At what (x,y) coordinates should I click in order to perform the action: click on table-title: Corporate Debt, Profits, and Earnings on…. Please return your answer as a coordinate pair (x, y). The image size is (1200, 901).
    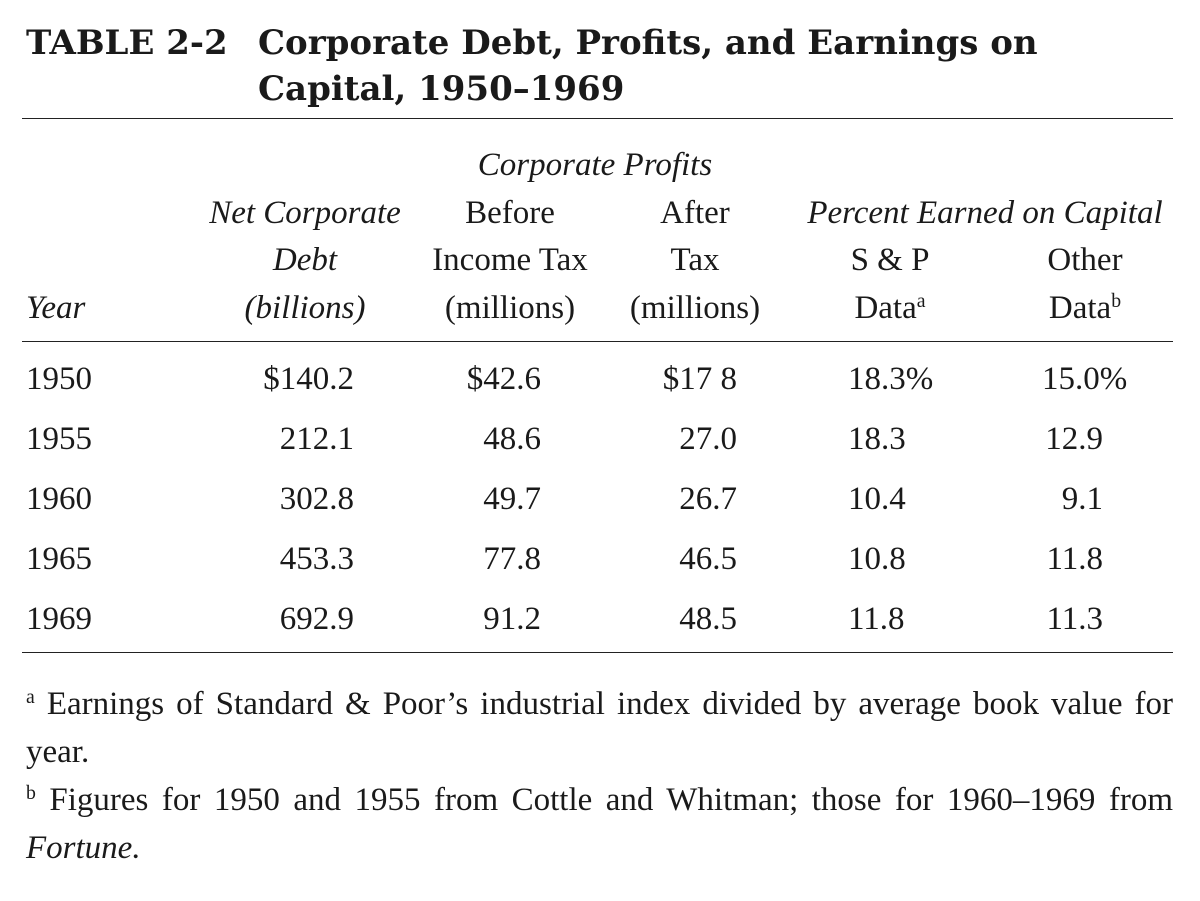
    Looking at the image, I should click on (648, 66).